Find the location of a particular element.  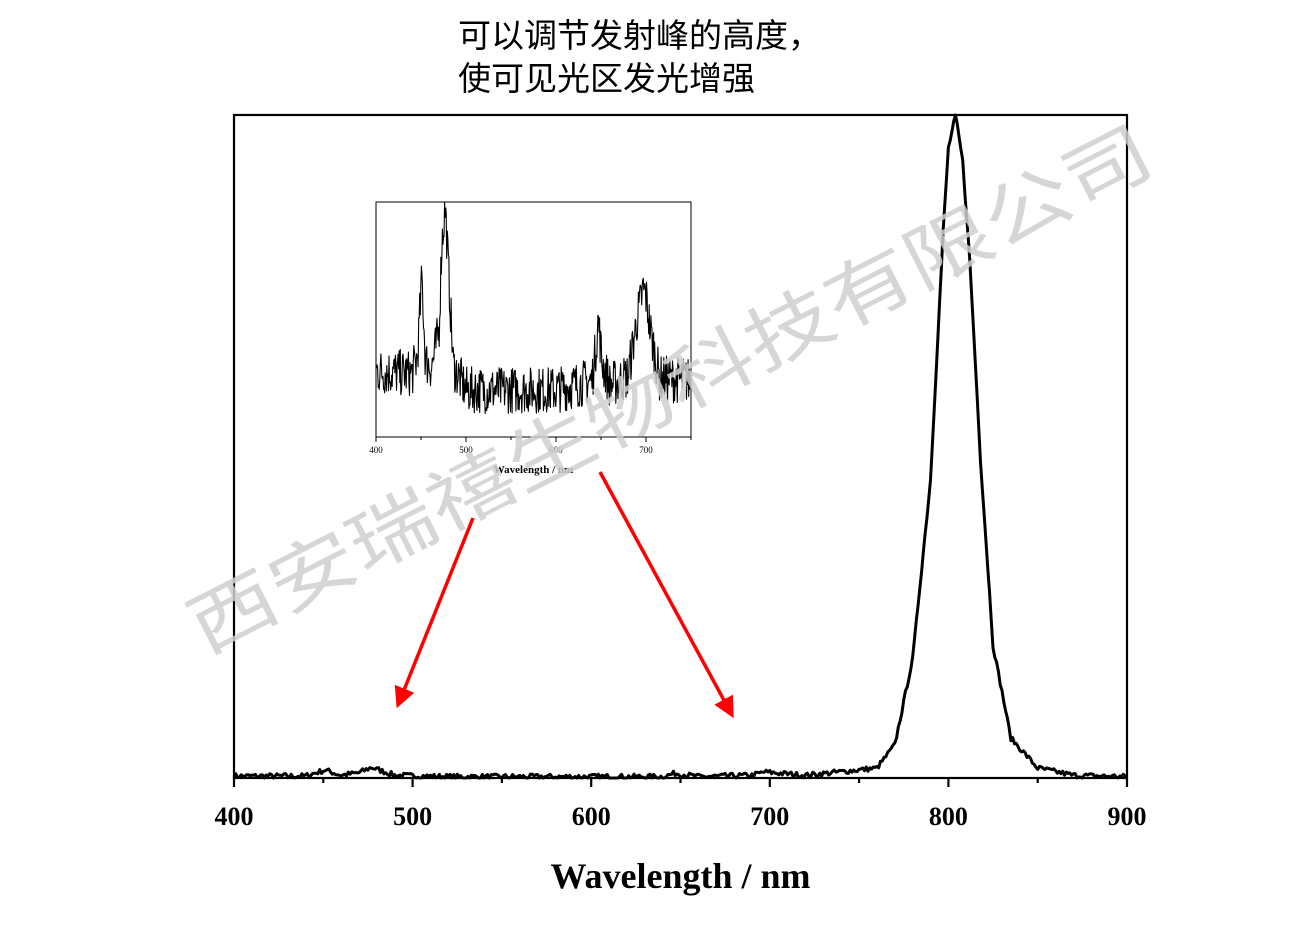

inset-x-tick-label: 400 is located at coordinates (376, 450).